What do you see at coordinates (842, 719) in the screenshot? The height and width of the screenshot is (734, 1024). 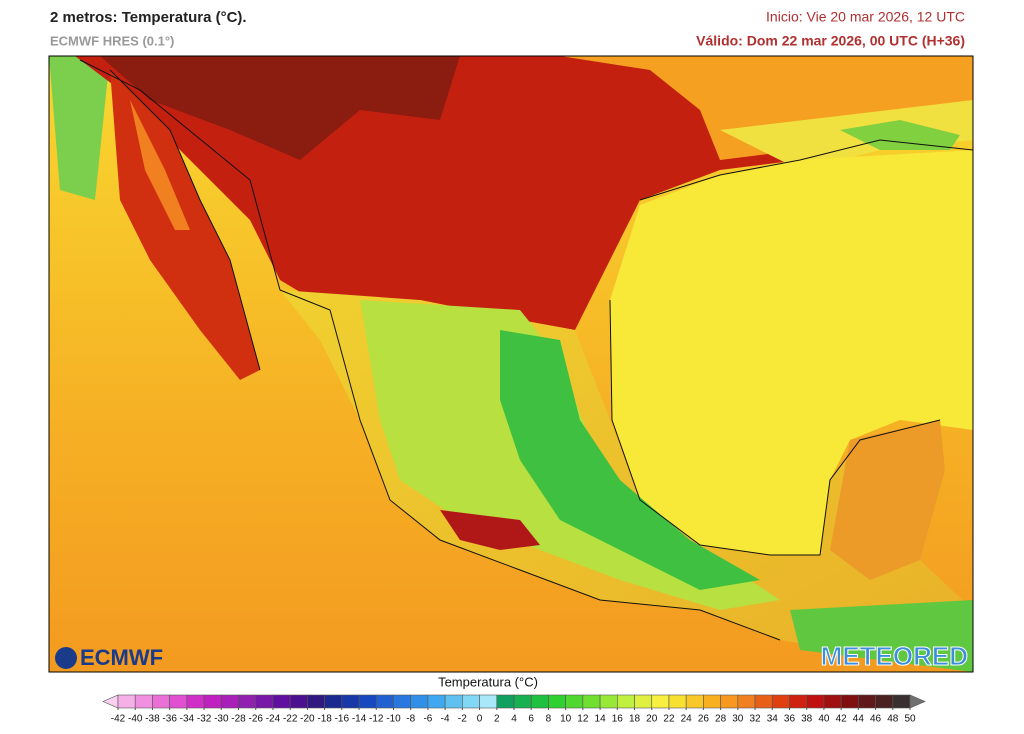 I see `colorbar-tick-label: 42` at bounding box center [842, 719].